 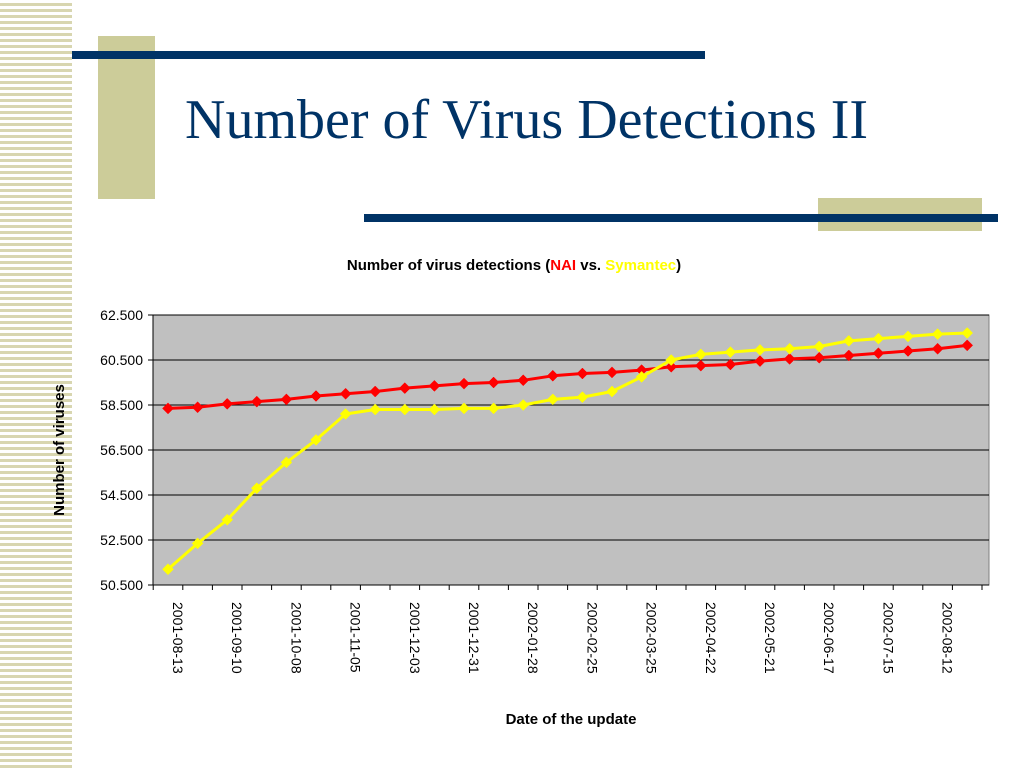 What do you see at coordinates (121, 540) in the screenshot?
I see `y-tick-label: 52.500` at bounding box center [121, 540].